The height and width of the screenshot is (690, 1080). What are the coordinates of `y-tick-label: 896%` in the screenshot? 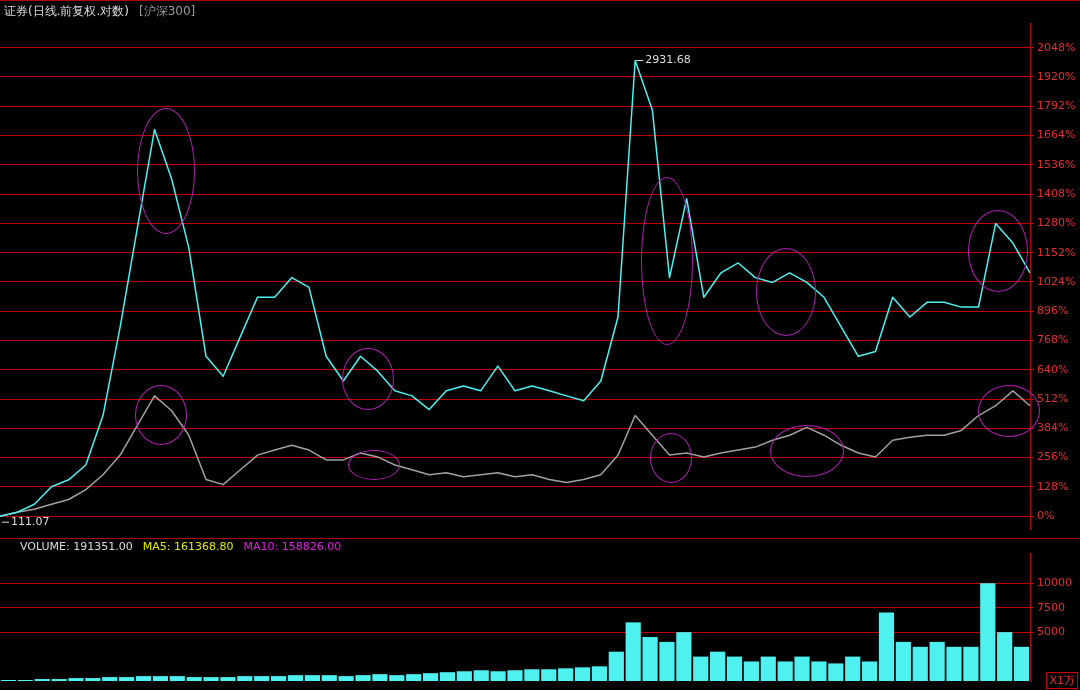 It's located at (1053, 311).